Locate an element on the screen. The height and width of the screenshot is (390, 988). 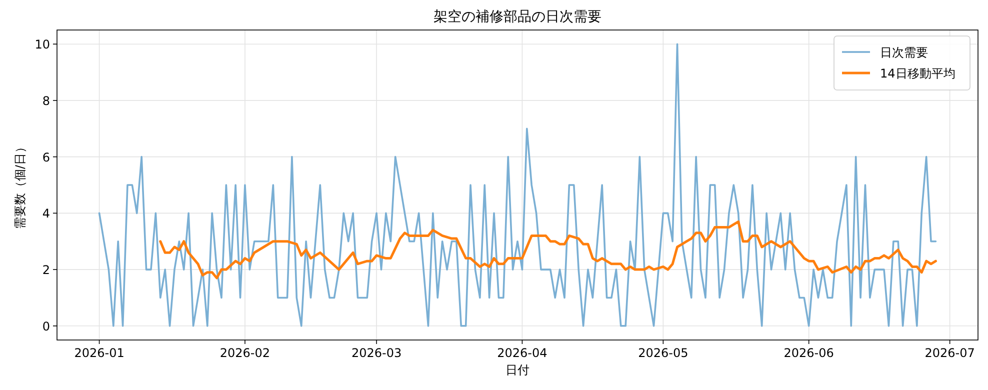
x-tick-label: 2026-03 is located at coordinates (376, 353).